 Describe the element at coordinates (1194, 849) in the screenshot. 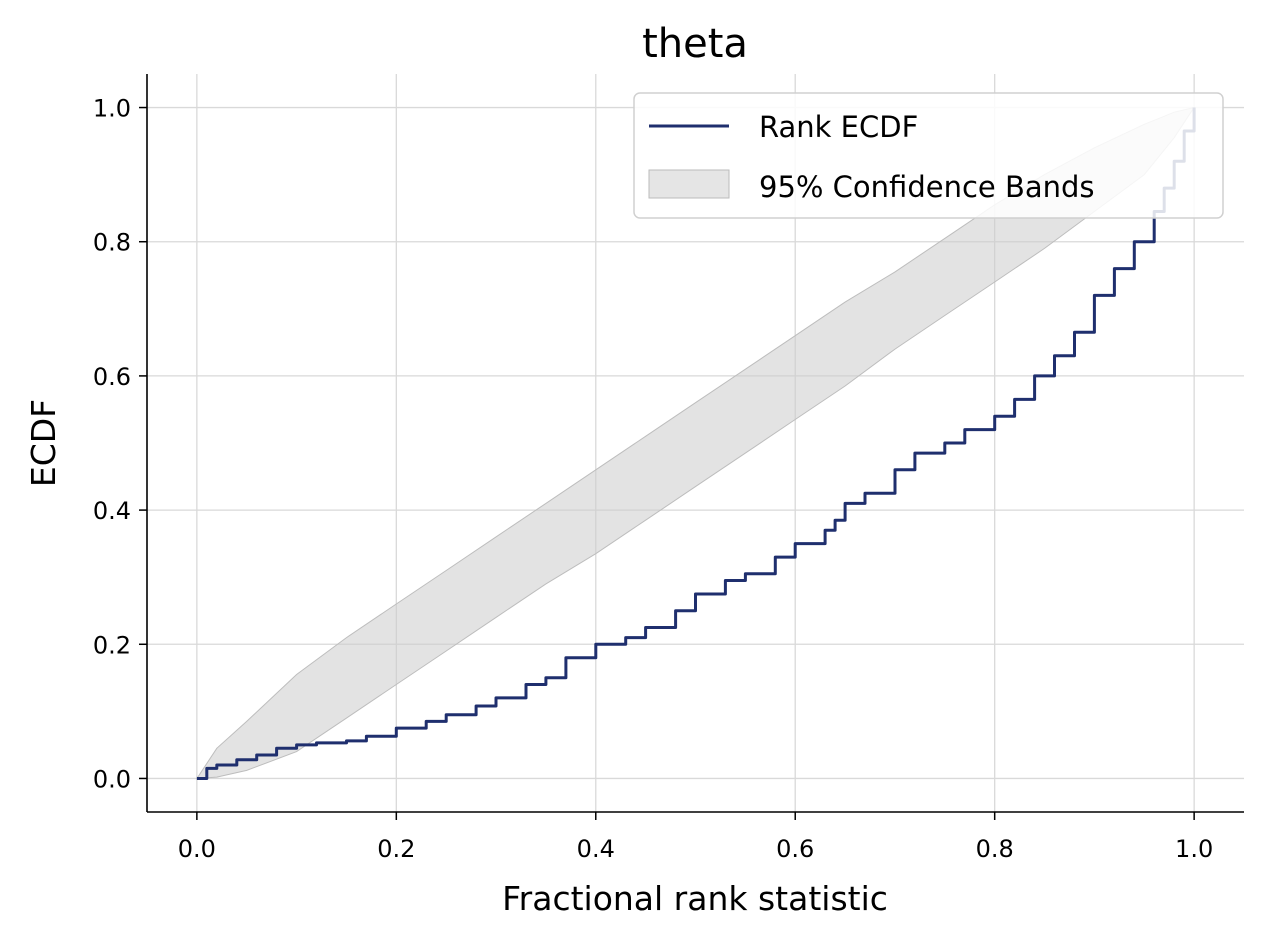

I see `x-tick-label-5: 1.0` at that location.